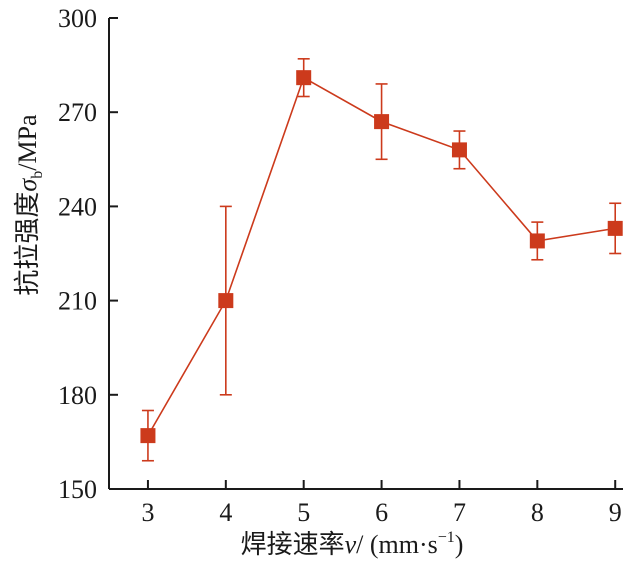  What do you see at coordinates (225, 512) in the screenshot?
I see `x-tick-label-1: 4` at bounding box center [225, 512].